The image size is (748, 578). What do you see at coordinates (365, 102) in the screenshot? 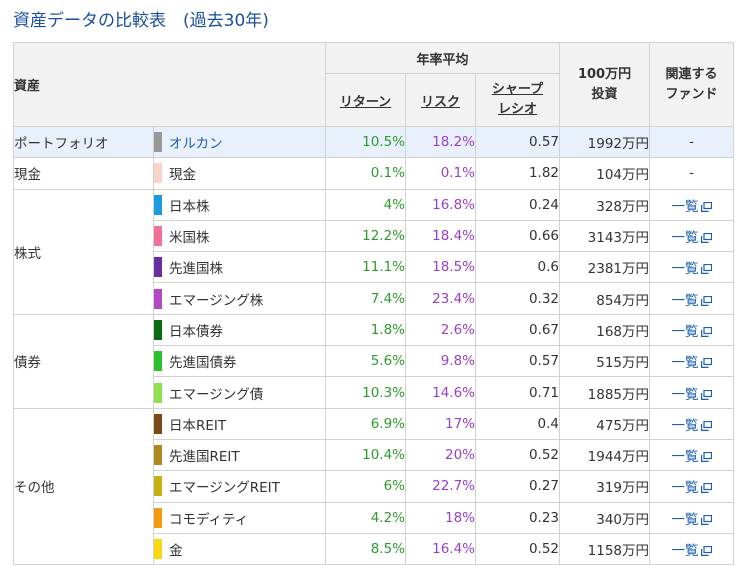
I see `sort-return-link: リターン` at bounding box center [365, 102].